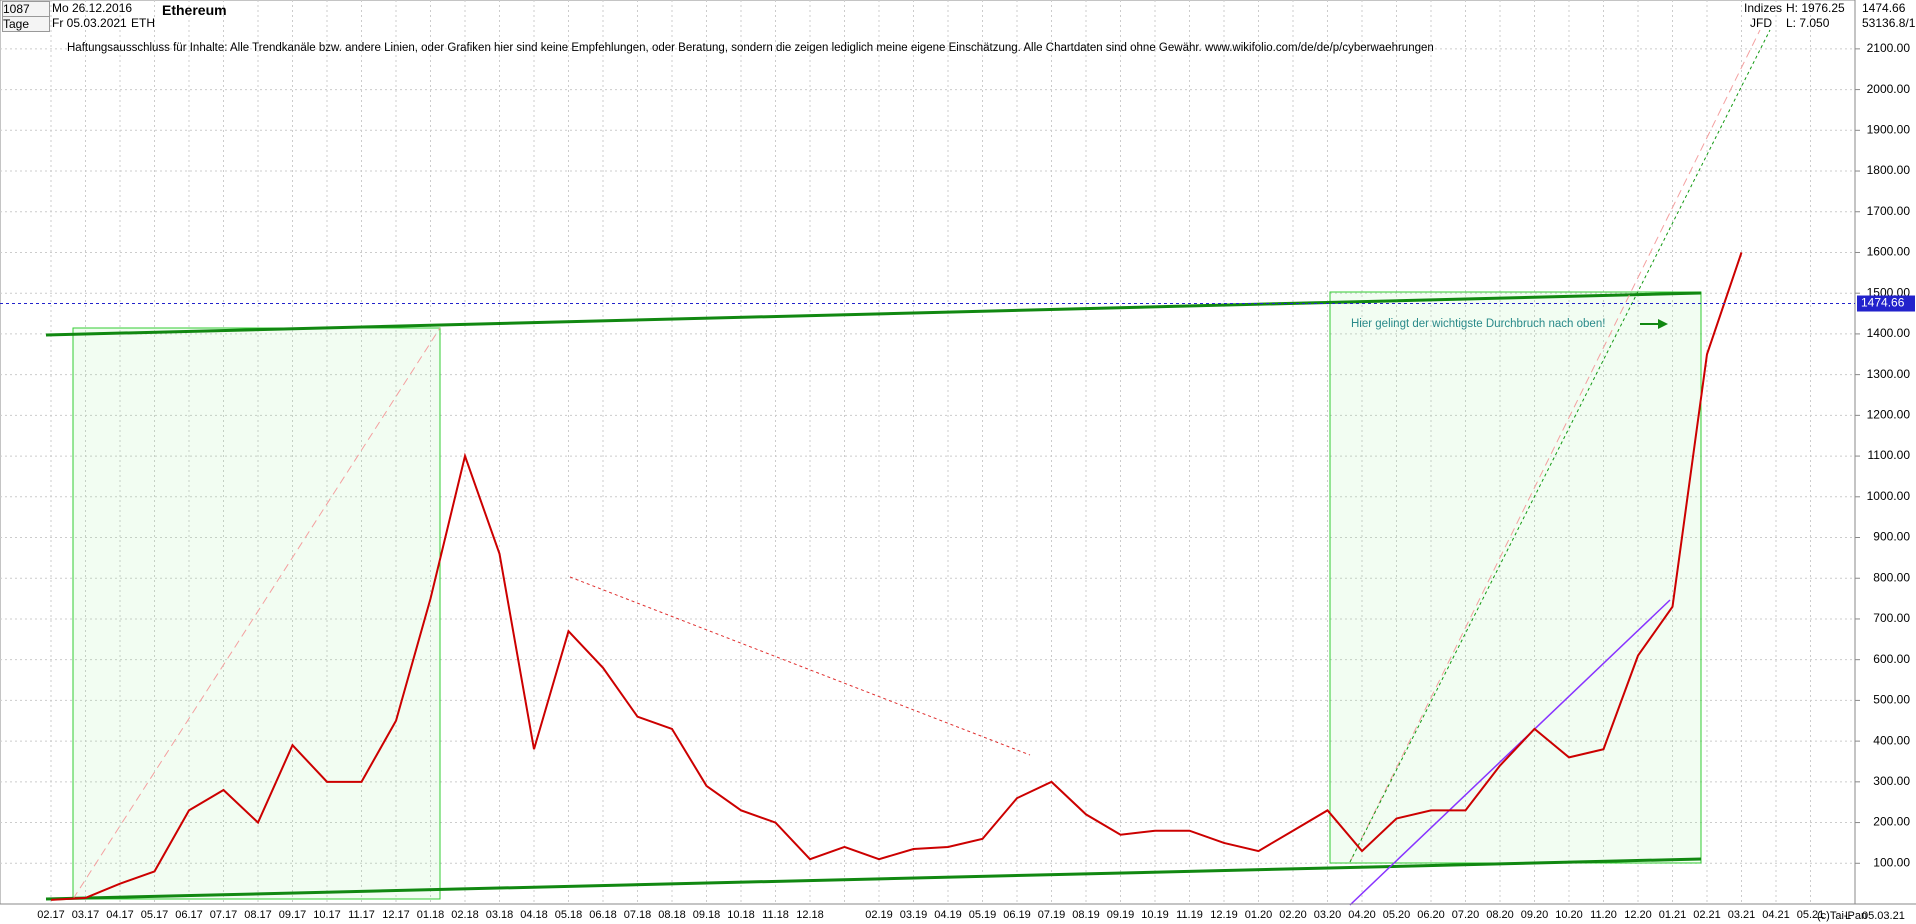 This screenshot has width=1916, height=924. I want to click on y-tick-label: 900.00, so click(1891, 537).